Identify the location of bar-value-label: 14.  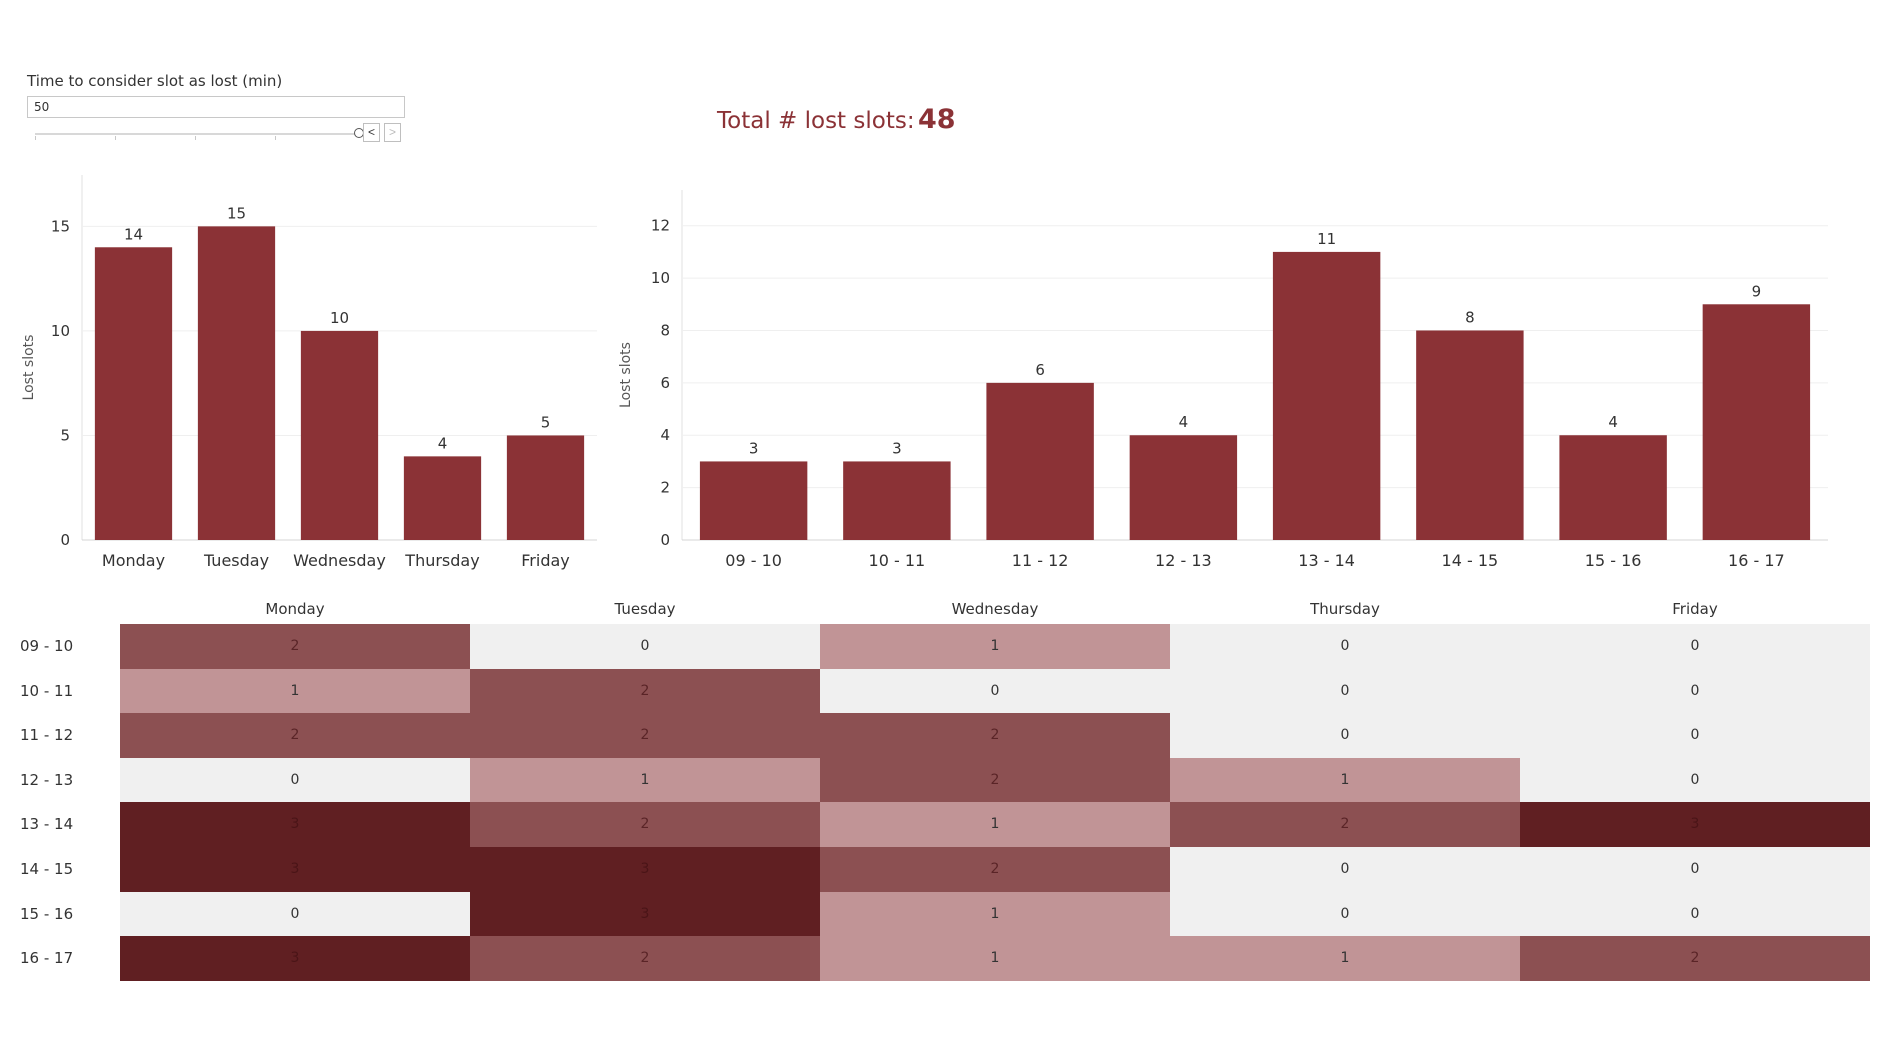
(133, 234).